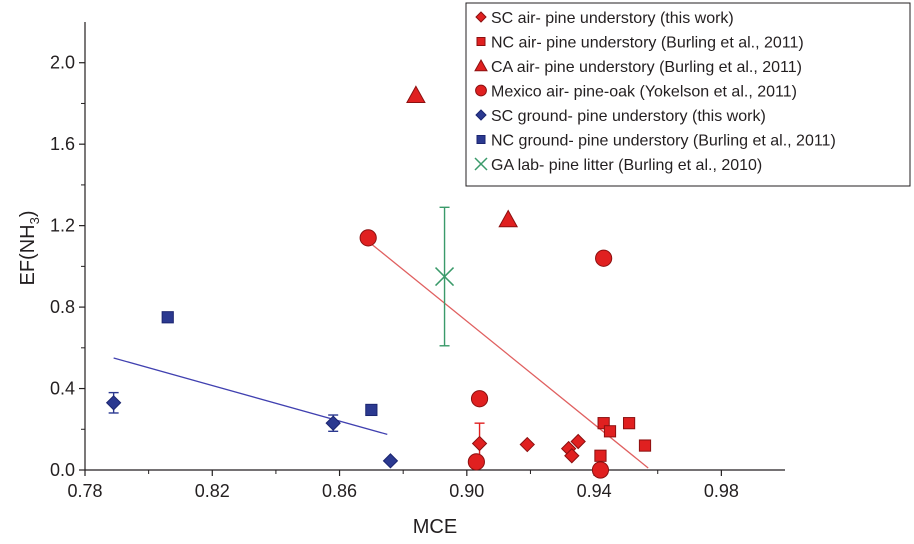 Image resolution: width=914 pixels, height=544 pixels. What do you see at coordinates (84, 491) in the screenshot?
I see `x-tick-label: 0.78` at bounding box center [84, 491].